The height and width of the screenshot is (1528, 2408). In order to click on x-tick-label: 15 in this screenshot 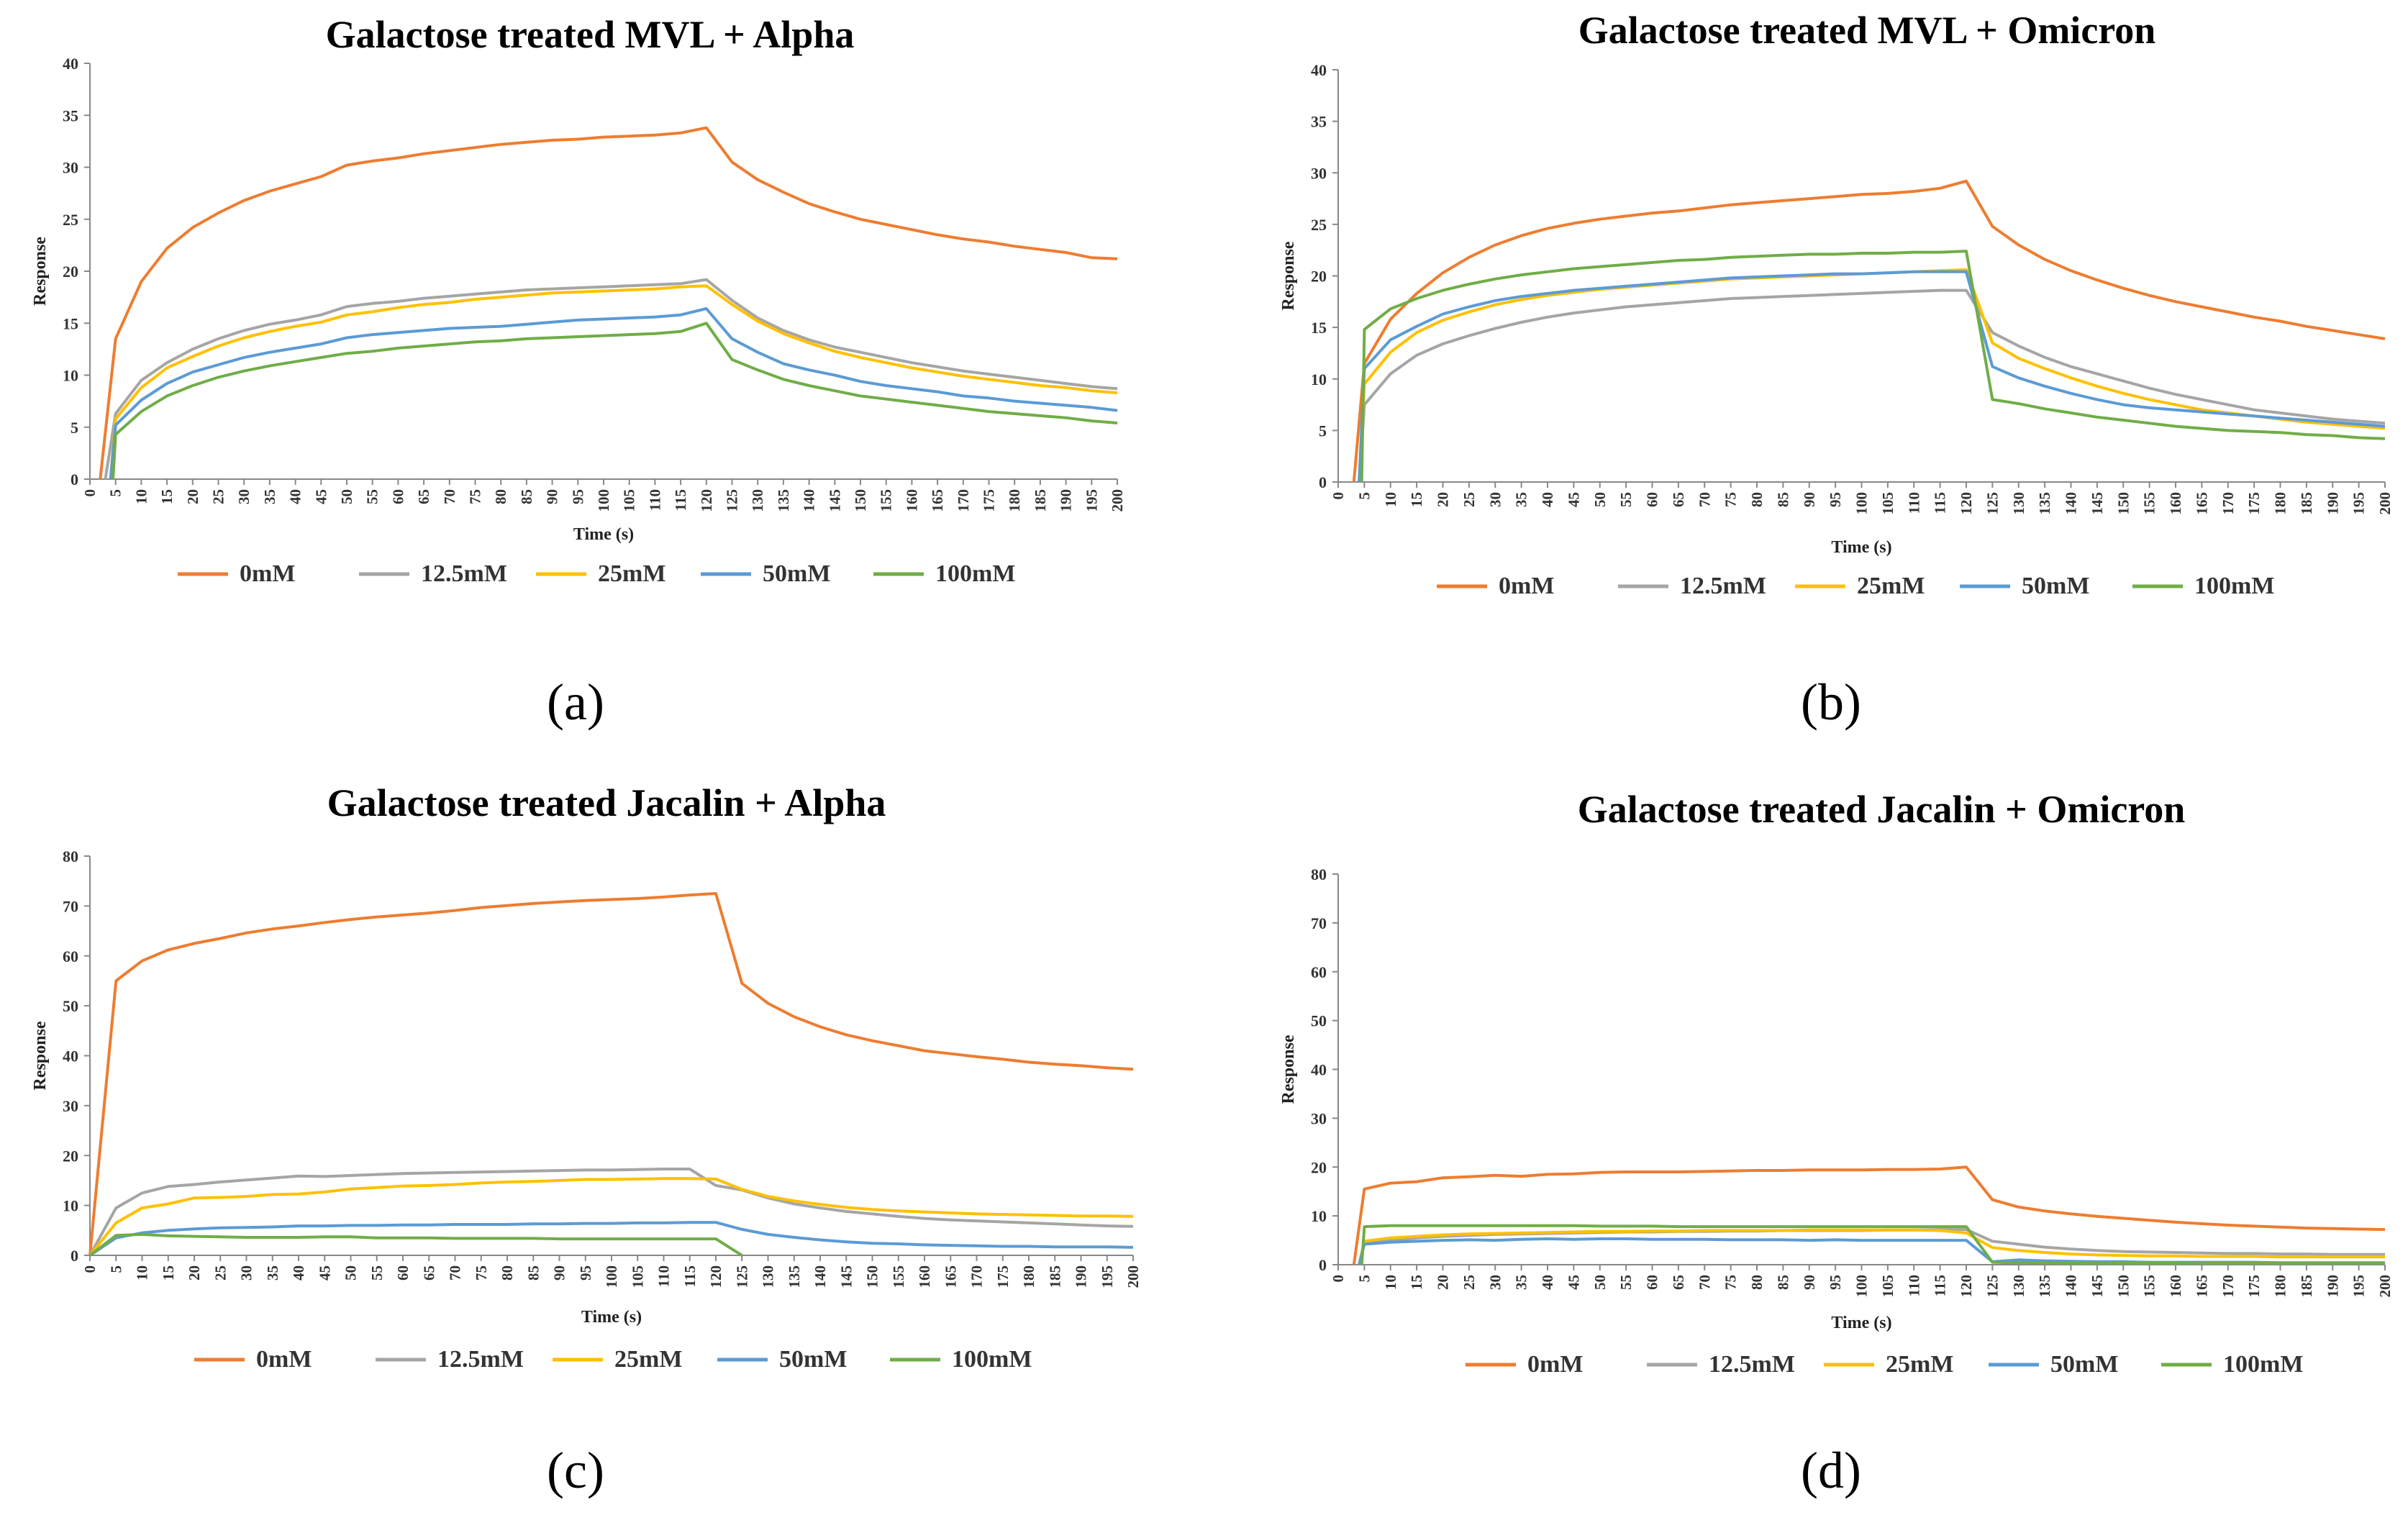, I will do `click(1416, 499)`.